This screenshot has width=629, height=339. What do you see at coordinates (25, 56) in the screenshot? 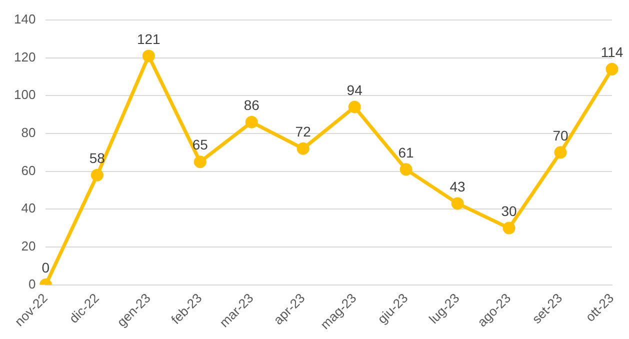
I see `y-tick-label: 120` at bounding box center [25, 56].